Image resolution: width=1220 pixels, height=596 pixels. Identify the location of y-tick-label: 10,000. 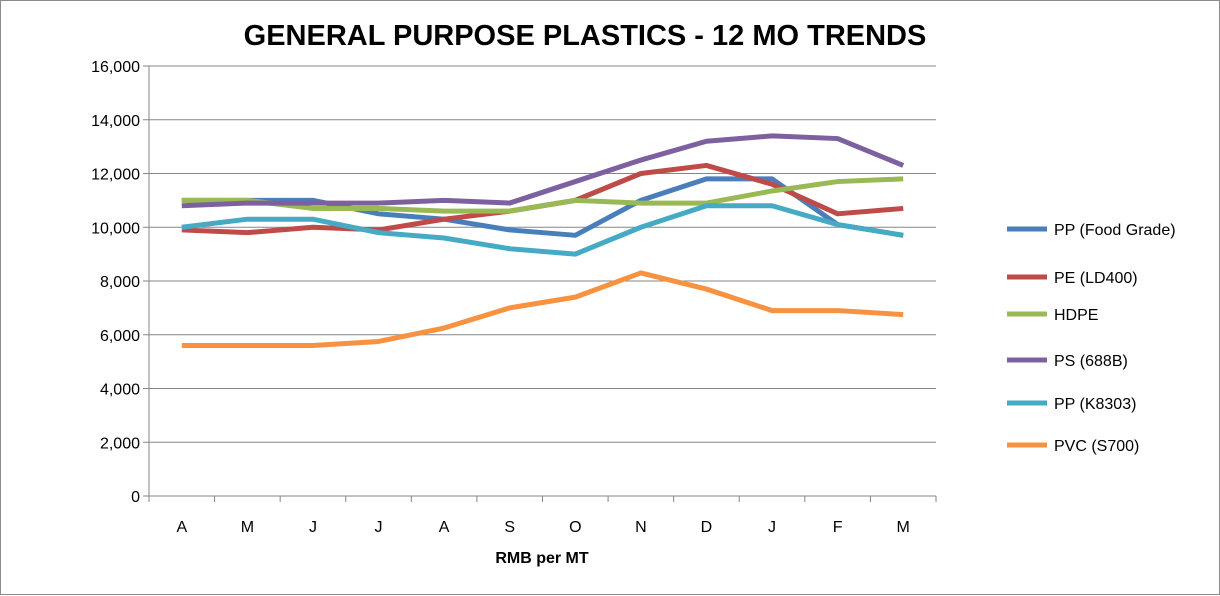
(115, 228).